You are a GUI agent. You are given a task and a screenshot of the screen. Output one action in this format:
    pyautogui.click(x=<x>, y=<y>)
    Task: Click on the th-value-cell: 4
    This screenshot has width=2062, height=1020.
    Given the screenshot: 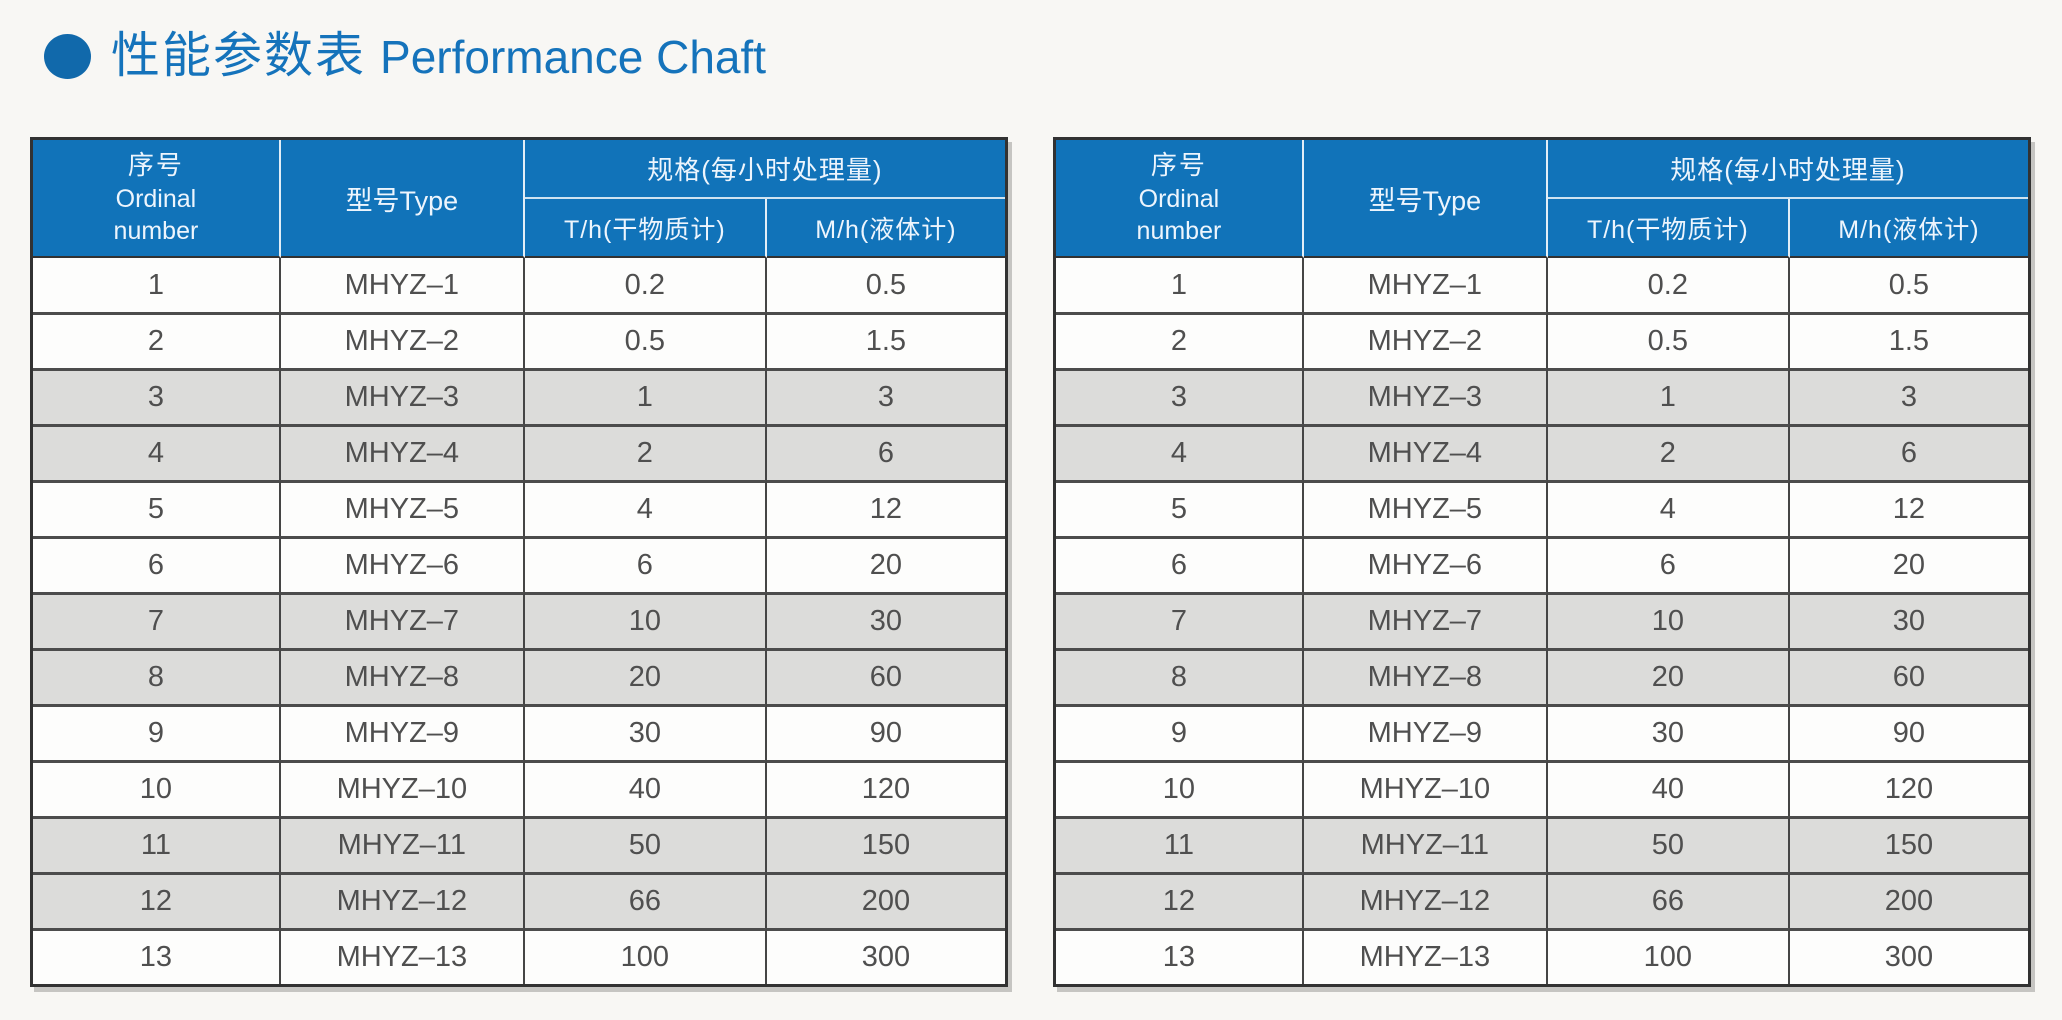 What is the action you would take?
    pyautogui.click(x=1668, y=508)
    